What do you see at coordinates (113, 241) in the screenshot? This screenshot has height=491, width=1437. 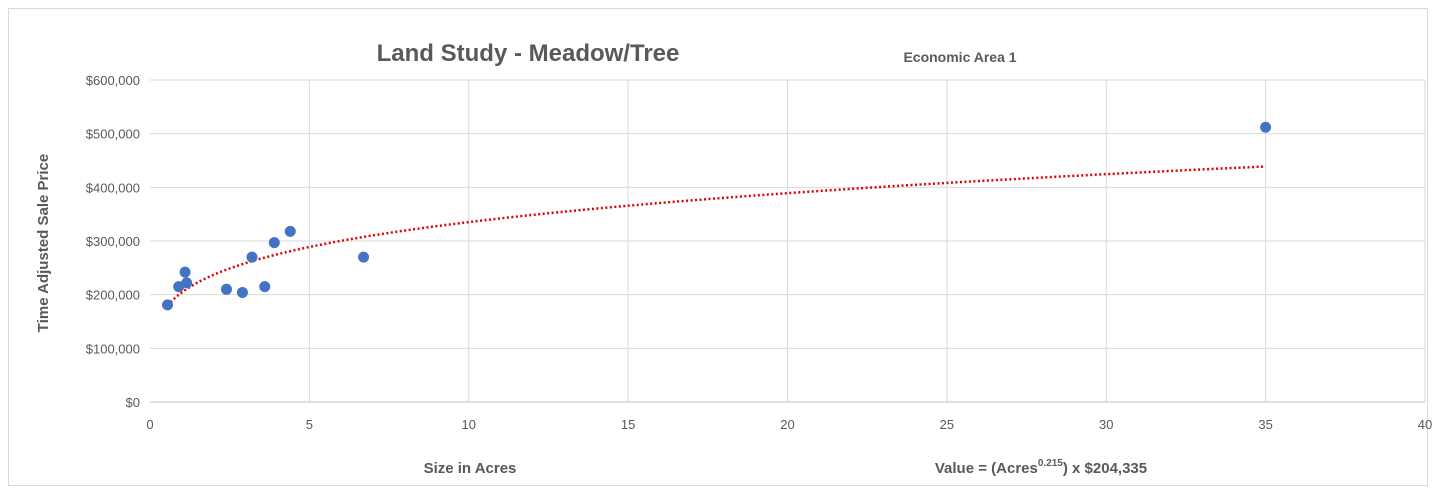 I see `y-tick-label: $300,000` at bounding box center [113, 241].